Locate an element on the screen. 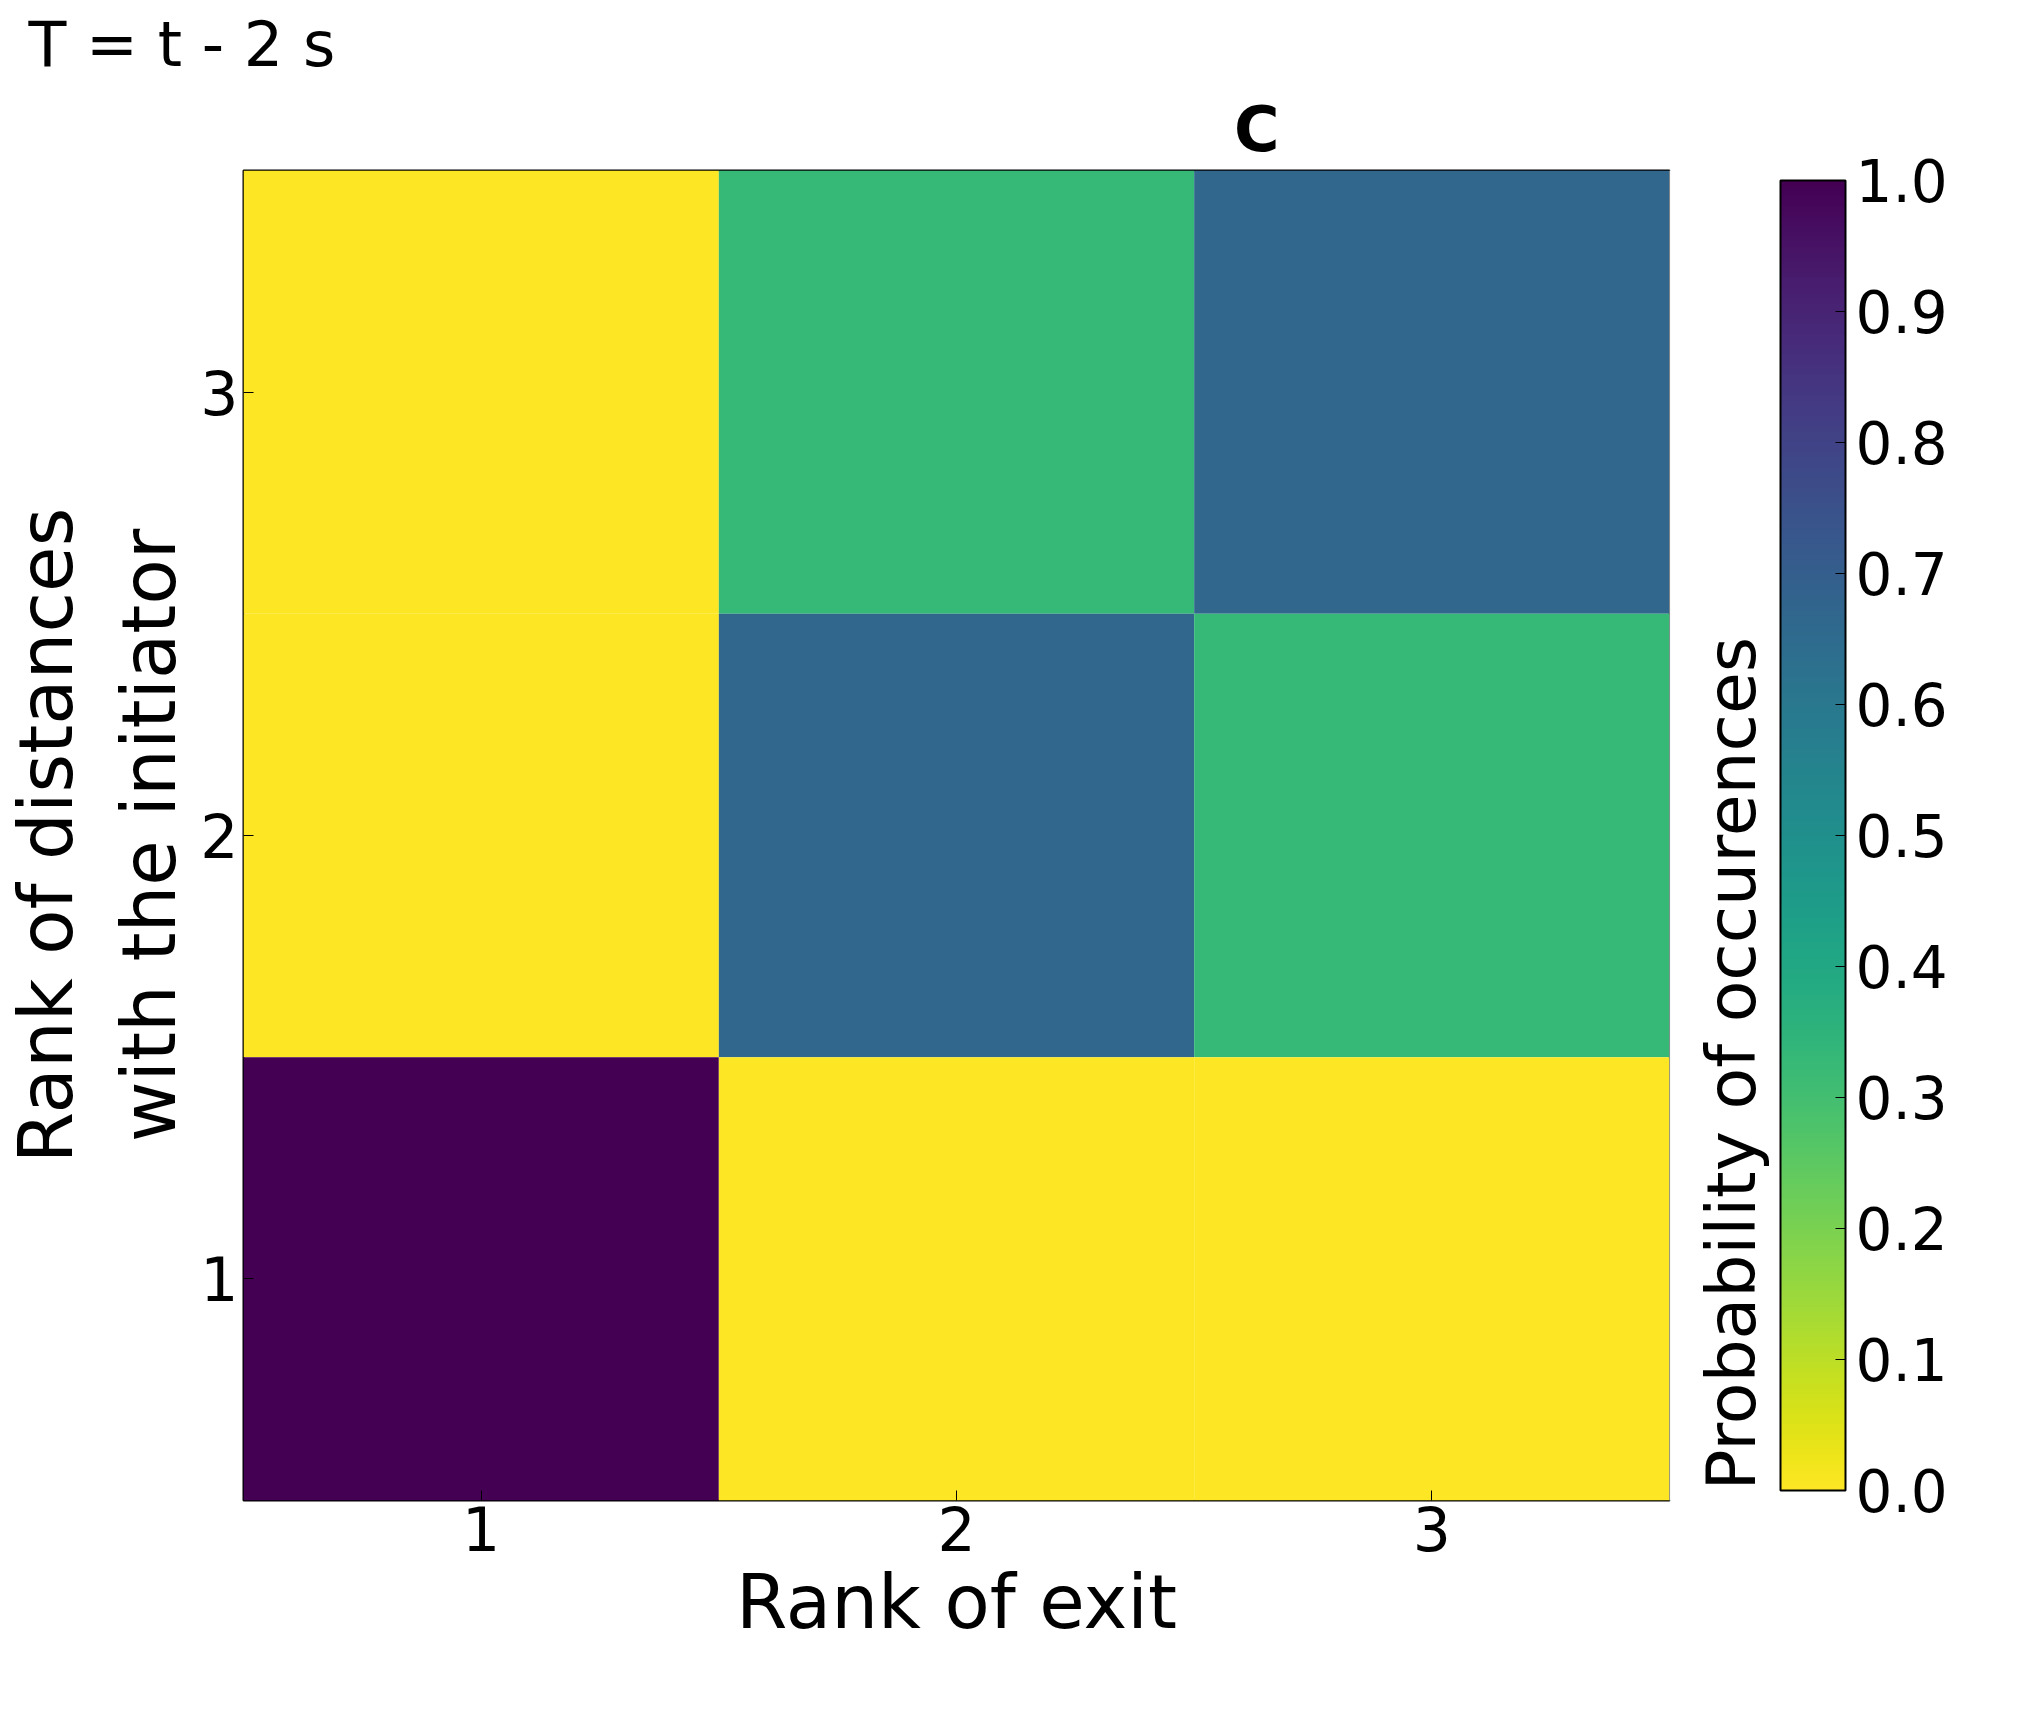  text: C is located at coordinates (1257, 129).